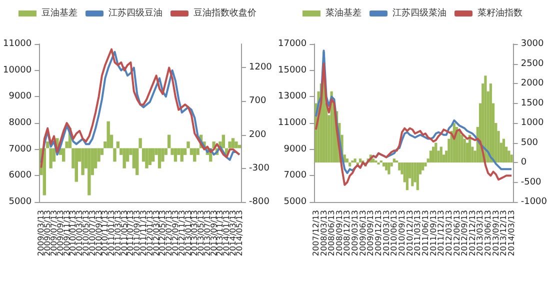  I want to click on y-tick-label: 17000, so click(292, 44).